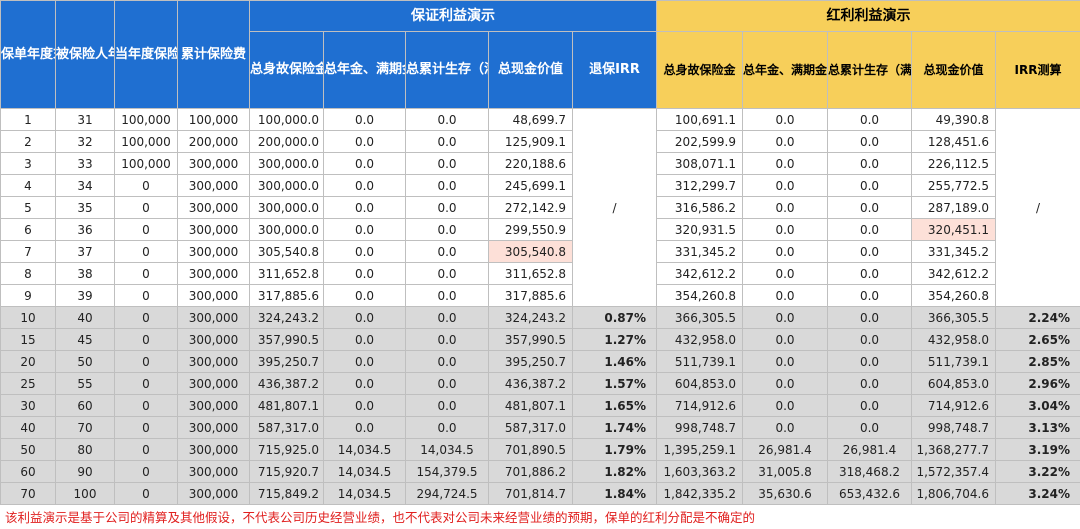 The height and width of the screenshot is (529, 1080). I want to click on header-insured-age: 被保险人年龄, so click(85, 54).